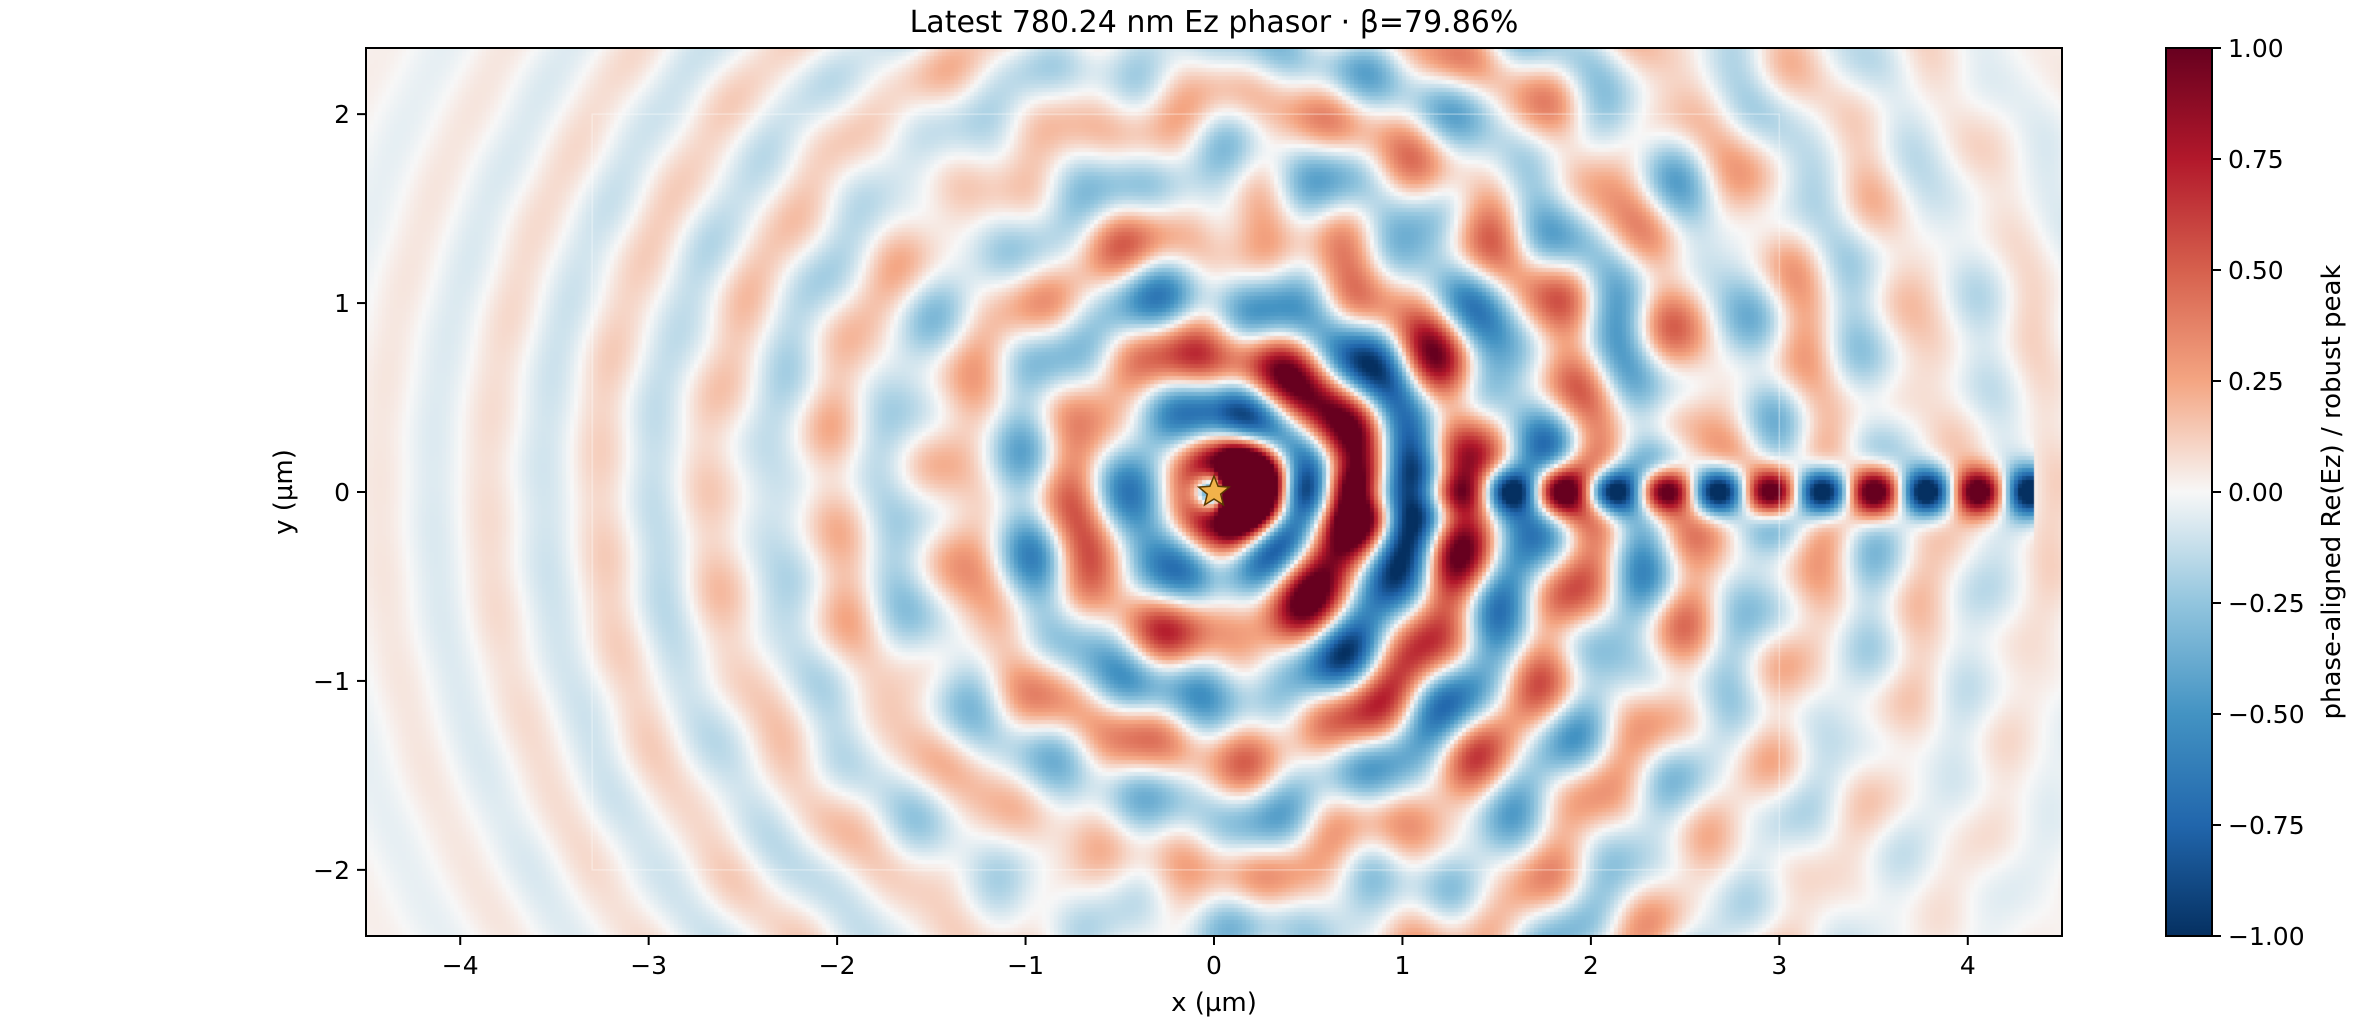 Image resolution: width=2356 pixels, height=1026 pixels. What do you see at coordinates (331, 870) in the screenshot?
I see `y-tick-label: −2` at bounding box center [331, 870].